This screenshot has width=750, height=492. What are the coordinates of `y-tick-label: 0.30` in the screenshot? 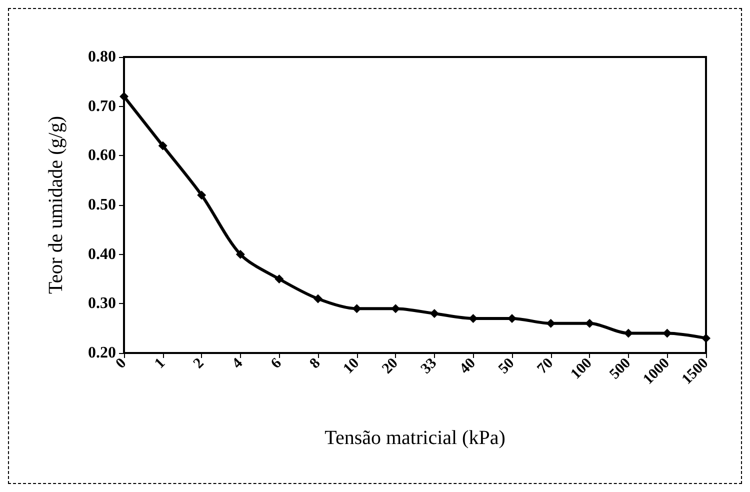 It's located at (102, 303).